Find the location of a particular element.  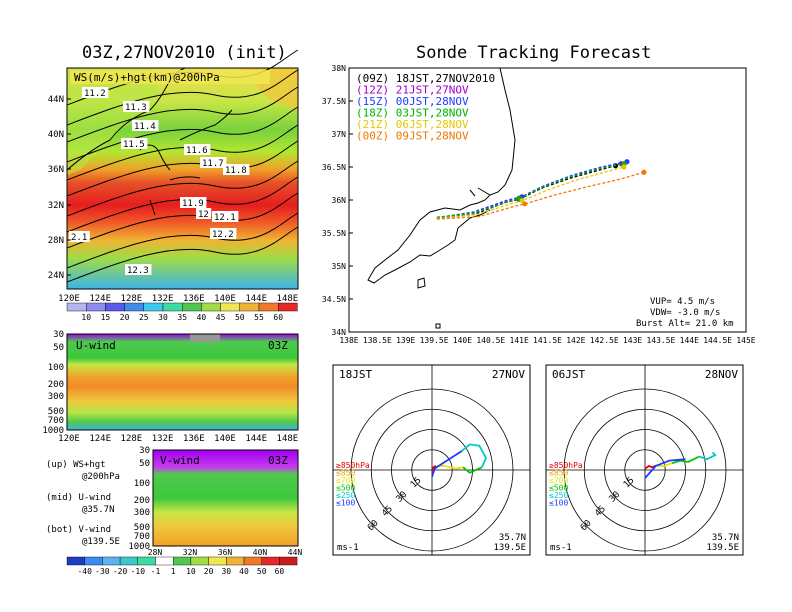

desc-mid: (mid) U-wind is located at coordinates (78, 498).